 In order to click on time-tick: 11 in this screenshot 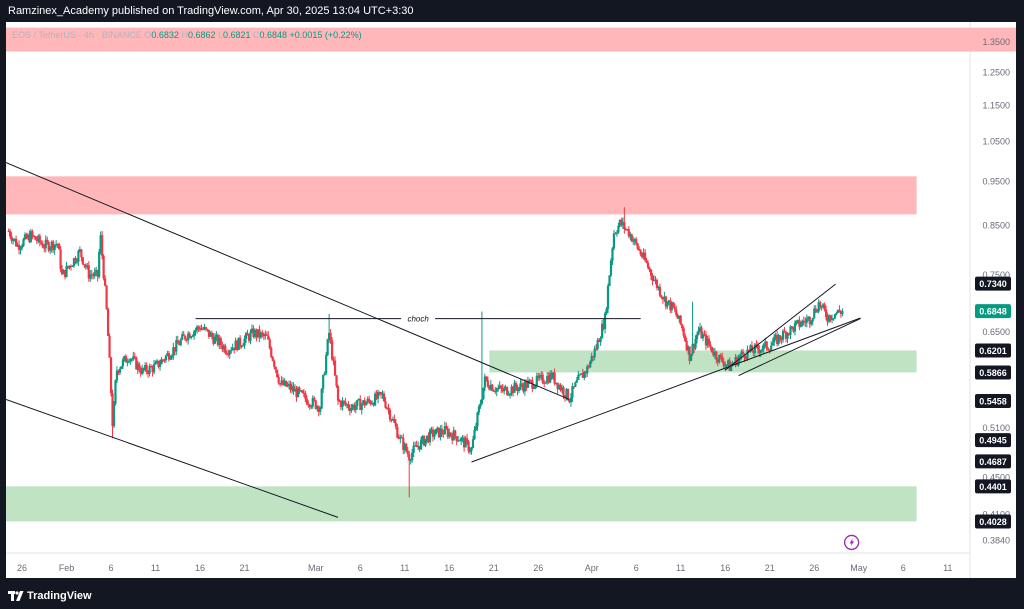, I will do `click(155, 568)`.